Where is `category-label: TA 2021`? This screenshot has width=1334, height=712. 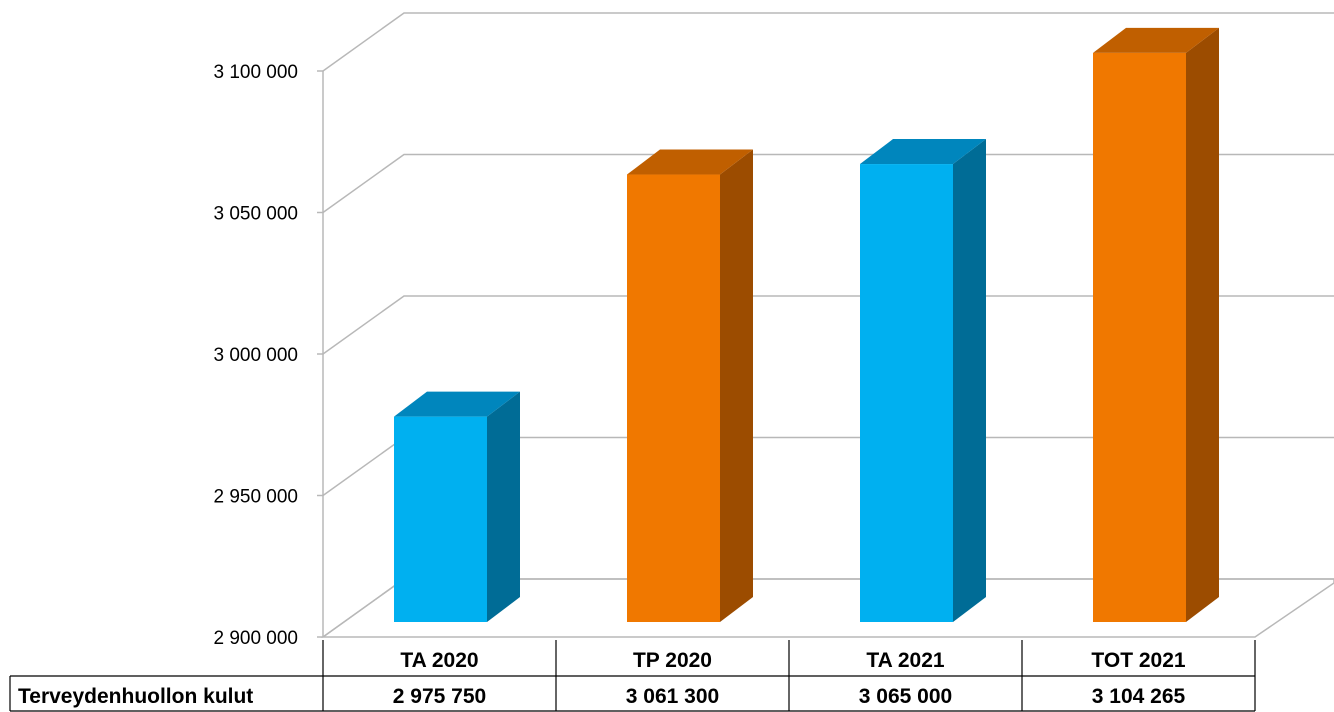 category-label: TA 2021 is located at coordinates (905, 660).